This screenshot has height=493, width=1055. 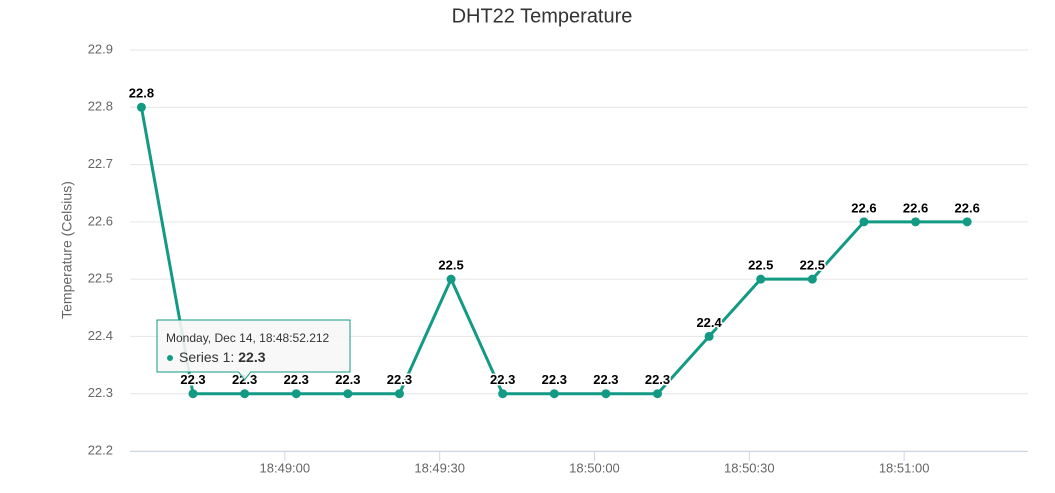 What do you see at coordinates (248, 338) in the screenshot?
I see `tooltip-header: Monday, Dec 14, 18:48:52.212` at bounding box center [248, 338].